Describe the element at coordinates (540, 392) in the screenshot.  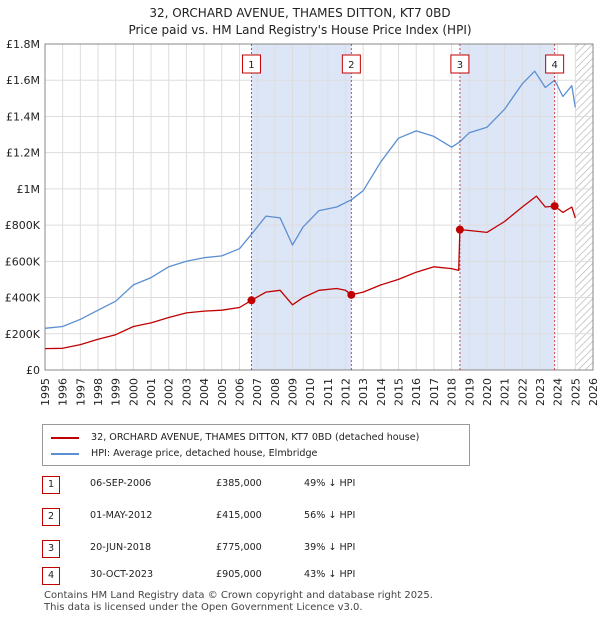
I see `x-tick-label-28: 2023` at that location.